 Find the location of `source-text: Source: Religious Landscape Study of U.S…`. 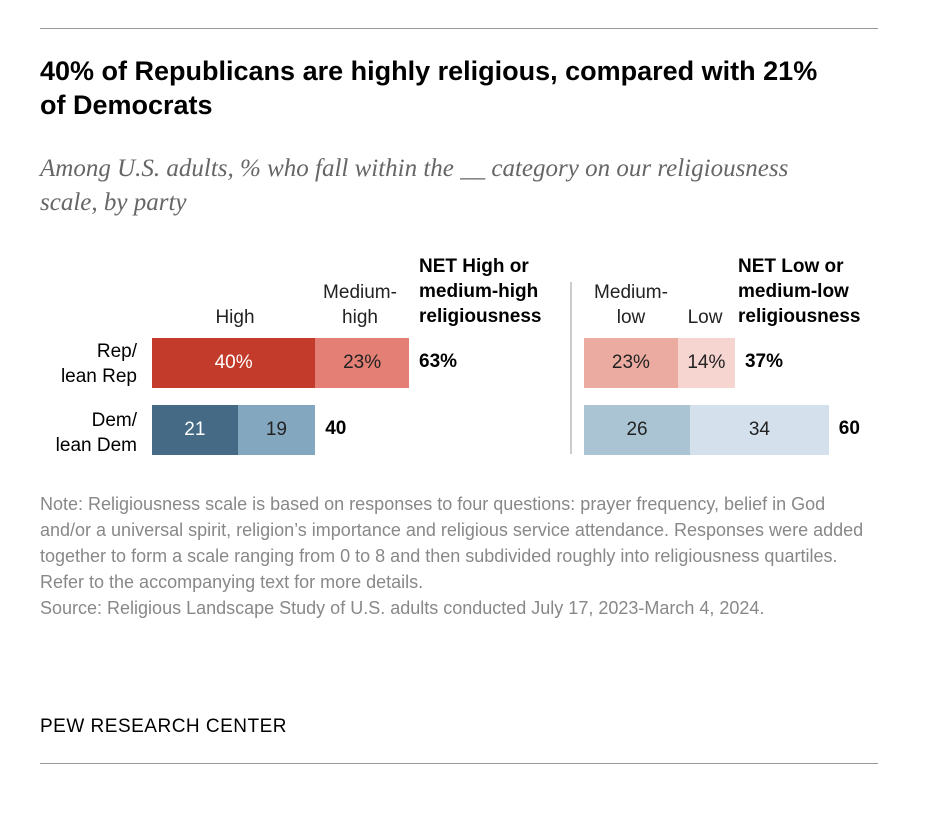

source-text: Source: Religious Landscape Study of U.S… is located at coordinates (402, 608).